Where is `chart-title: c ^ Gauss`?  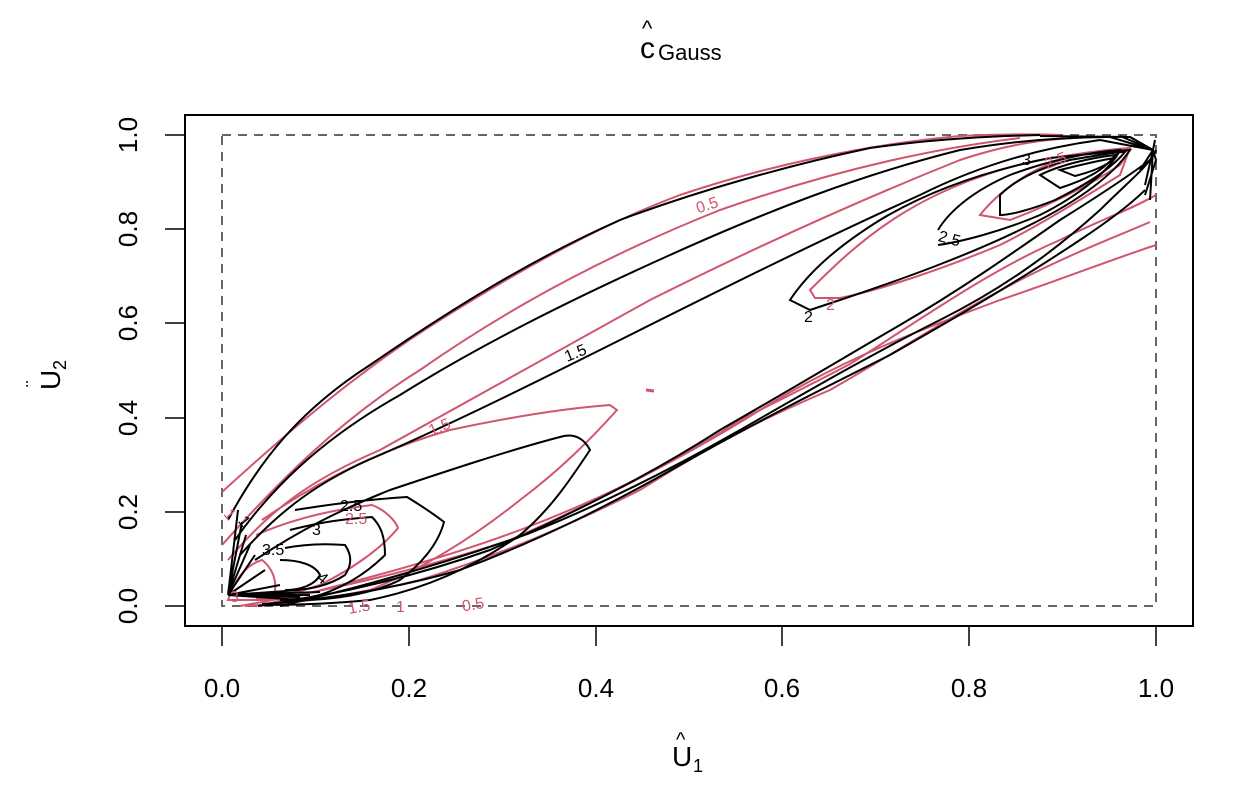 chart-title: c ^ Gauss is located at coordinates (681, 40).